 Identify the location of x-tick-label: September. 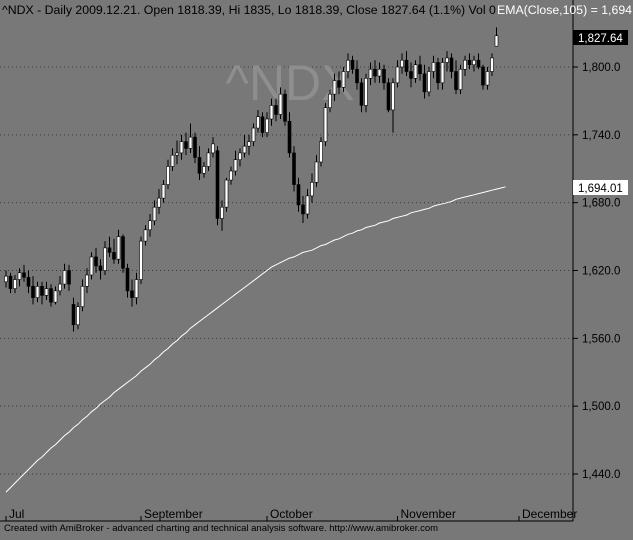
(173, 514).